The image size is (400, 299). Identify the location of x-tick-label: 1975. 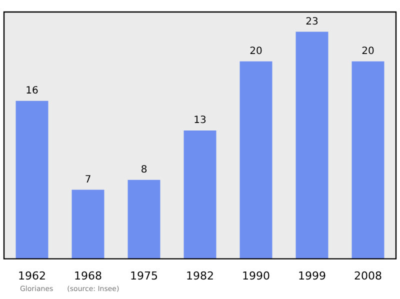
(144, 275).